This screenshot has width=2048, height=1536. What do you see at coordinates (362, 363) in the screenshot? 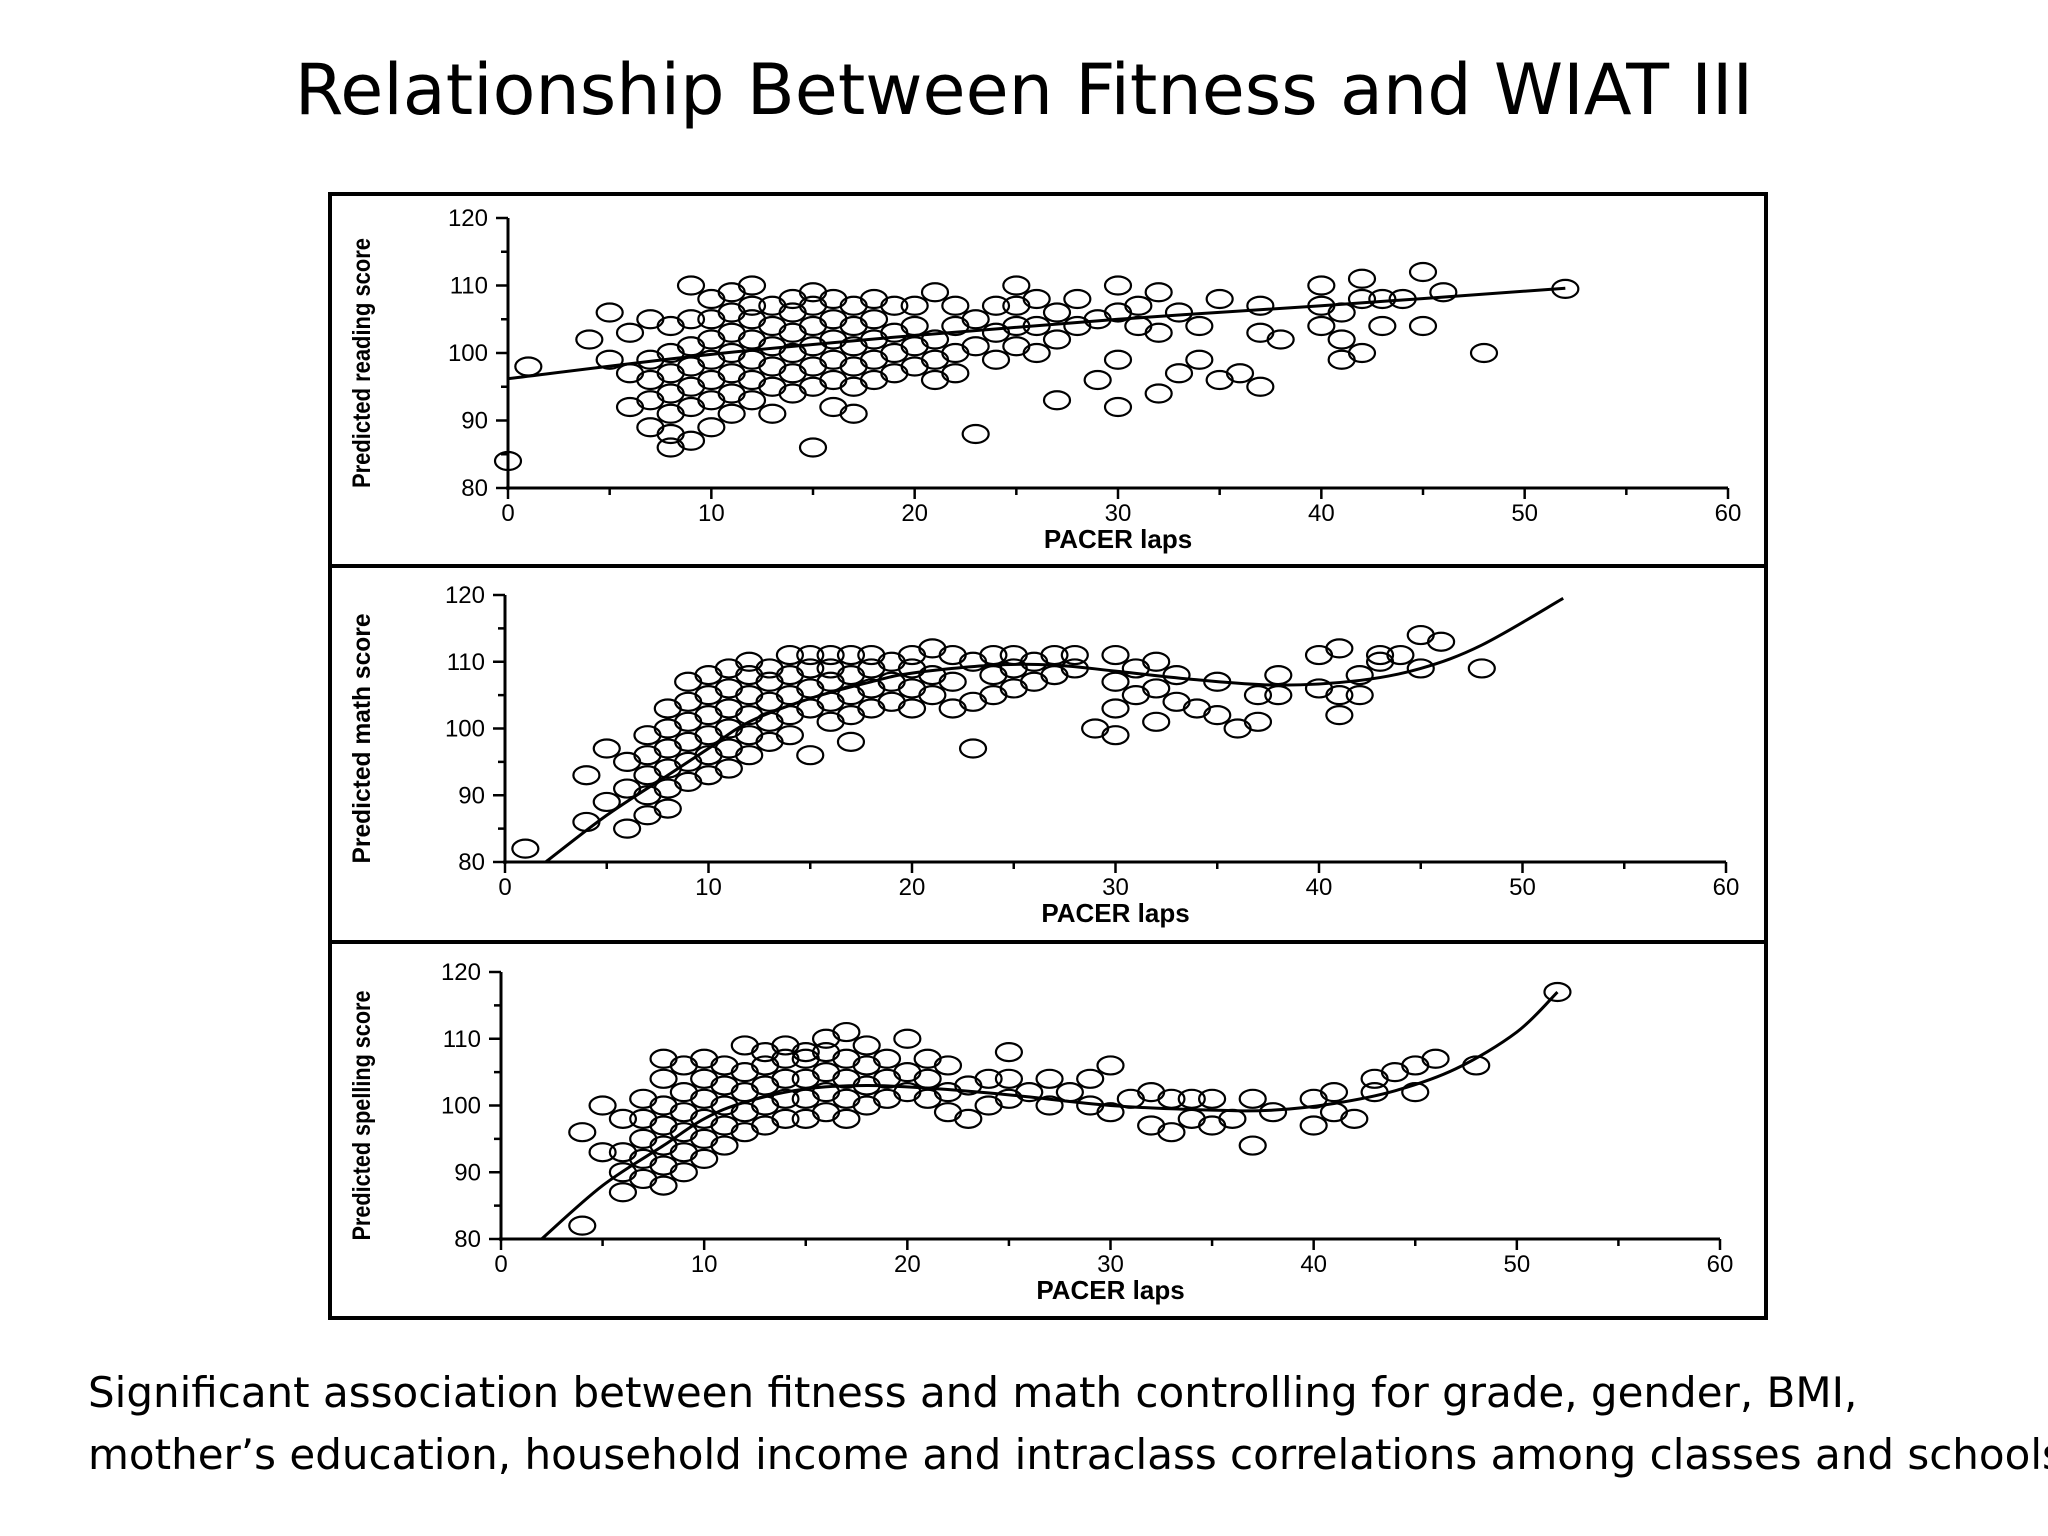
I see `y-axis-label: Predicted reading score` at bounding box center [362, 363].